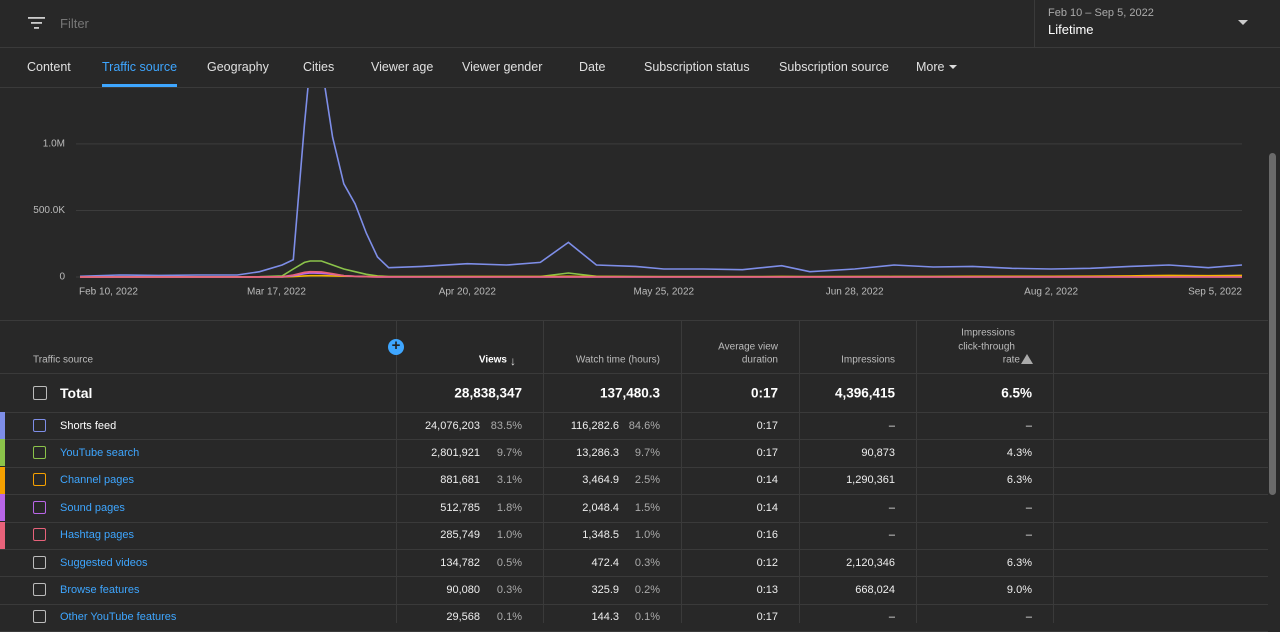 This screenshot has height=632, width=1280. I want to click on tab: Geography, so click(238, 67).